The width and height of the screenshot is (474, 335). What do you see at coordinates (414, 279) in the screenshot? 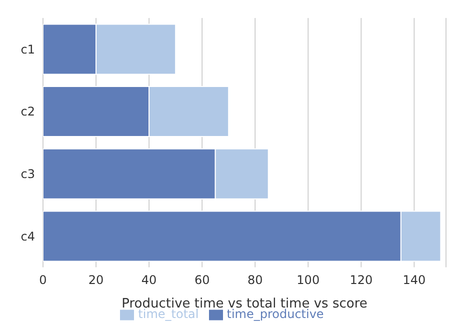
I see `x-tick-label: 140` at bounding box center [414, 279].